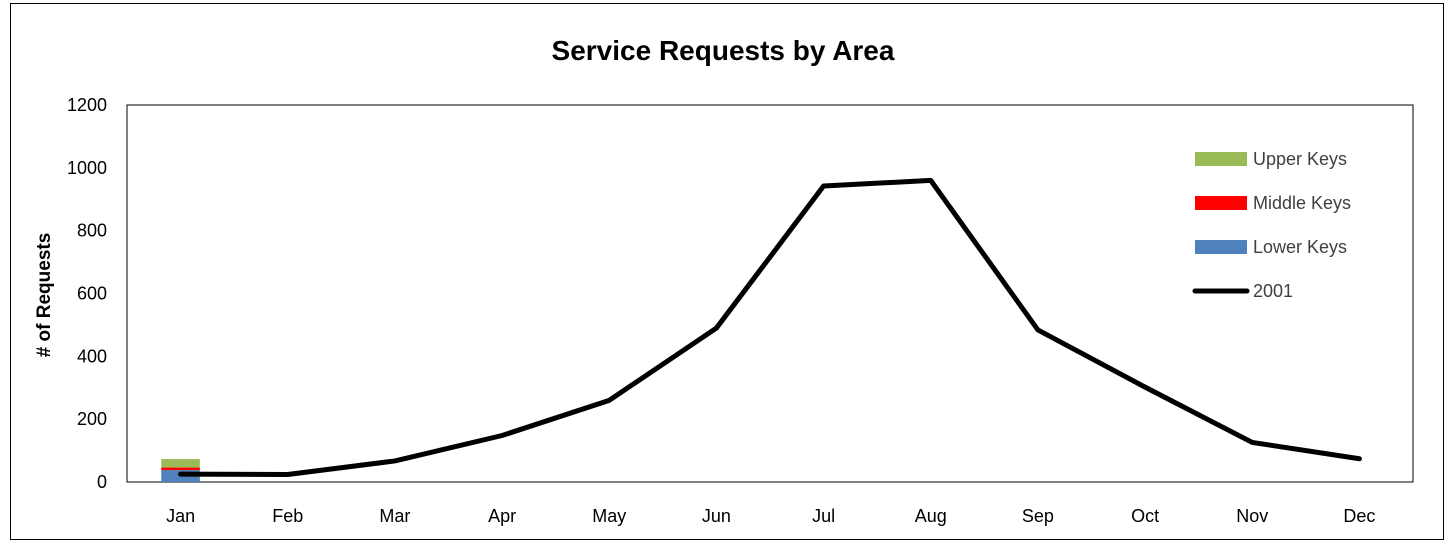 The height and width of the screenshot is (542, 1450). What do you see at coordinates (102, 482) in the screenshot?
I see `y-tick-label: 0` at bounding box center [102, 482].